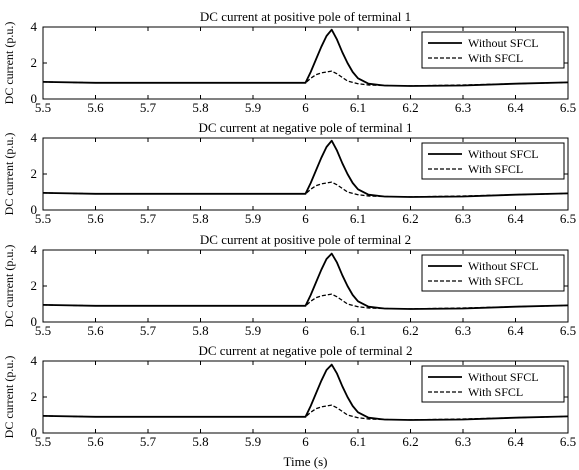 The width and height of the screenshot is (579, 470). I want to click on x-axis-label: Time (s), so click(306, 461).